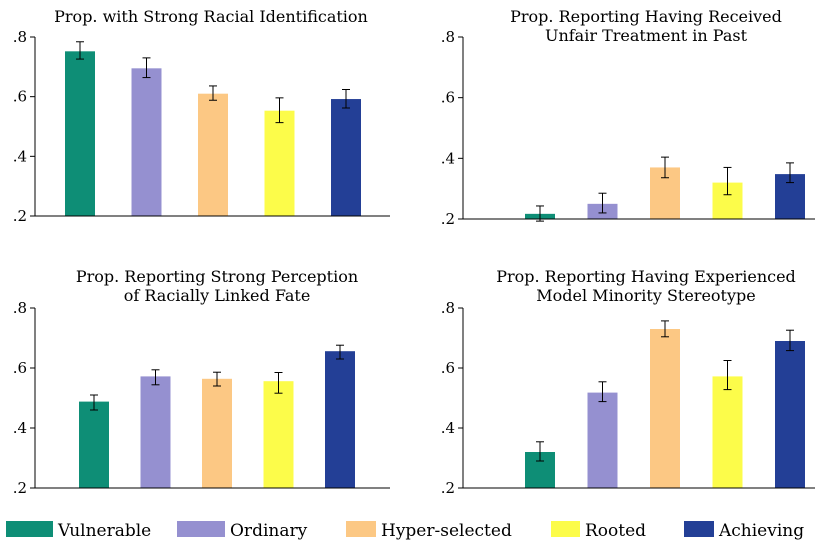 Image resolution: width=816 pixels, height=545 pixels. Describe the element at coordinates (217, 276) in the screenshot. I see `panel-title: Prop. Reporting Strong Perception` at that location.